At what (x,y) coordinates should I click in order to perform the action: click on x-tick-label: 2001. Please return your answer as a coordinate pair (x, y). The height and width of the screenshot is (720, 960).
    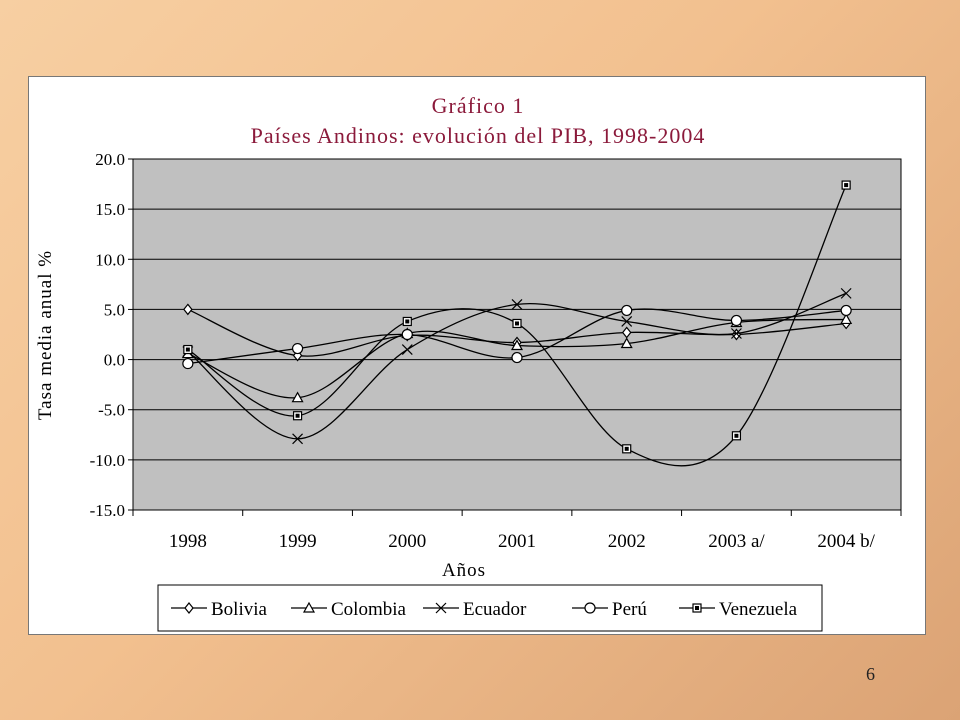
    Looking at the image, I should click on (517, 541).